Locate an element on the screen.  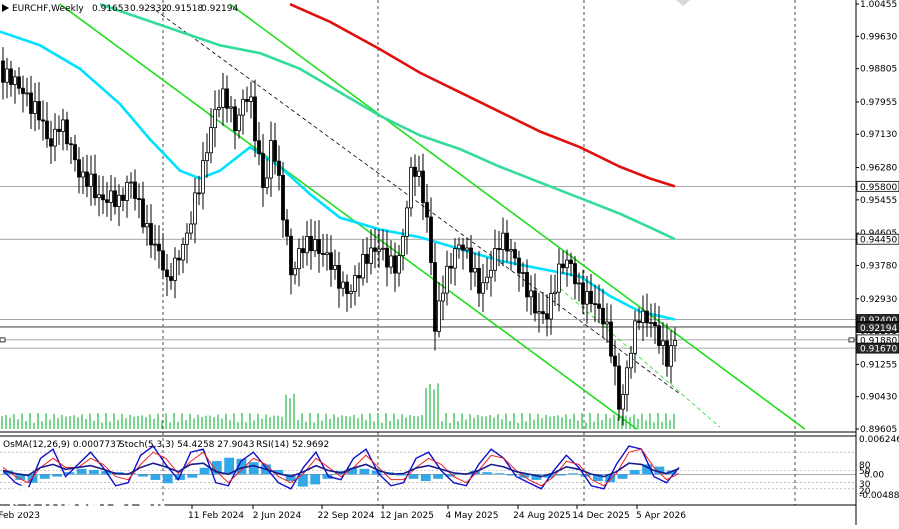
time-tick-label: 24 Aug 2025 is located at coordinates (542, 516).